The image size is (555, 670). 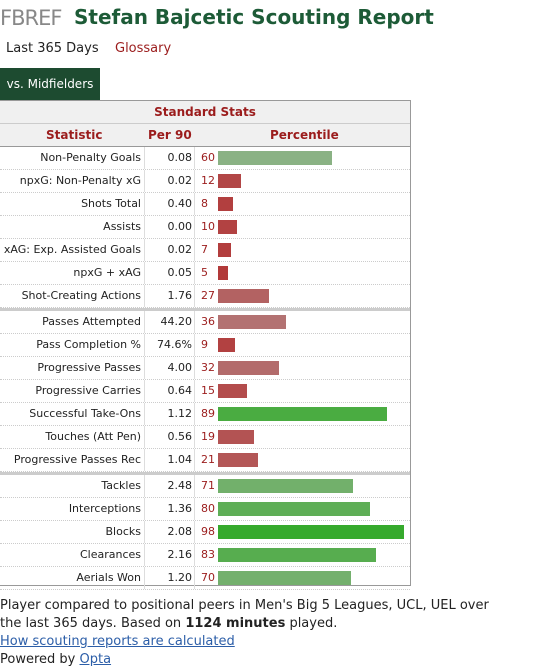 I want to click on stat-name: Progressive Passes, so click(x=89, y=367).